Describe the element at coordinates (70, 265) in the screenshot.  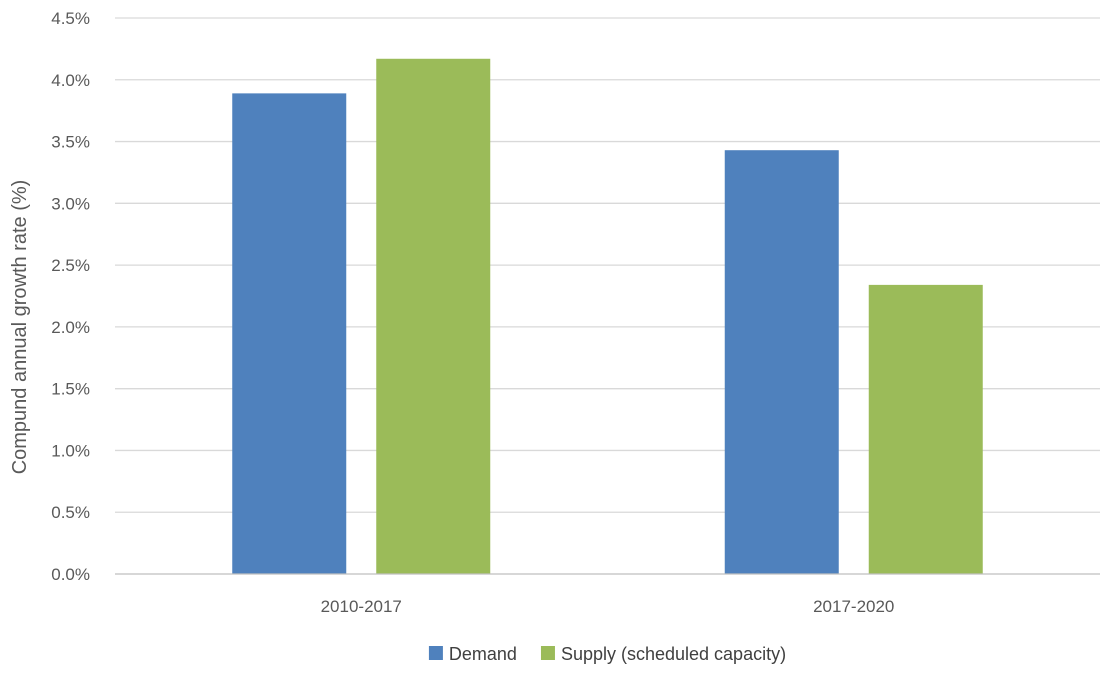
I see `y-tick-label: 2.5%` at that location.